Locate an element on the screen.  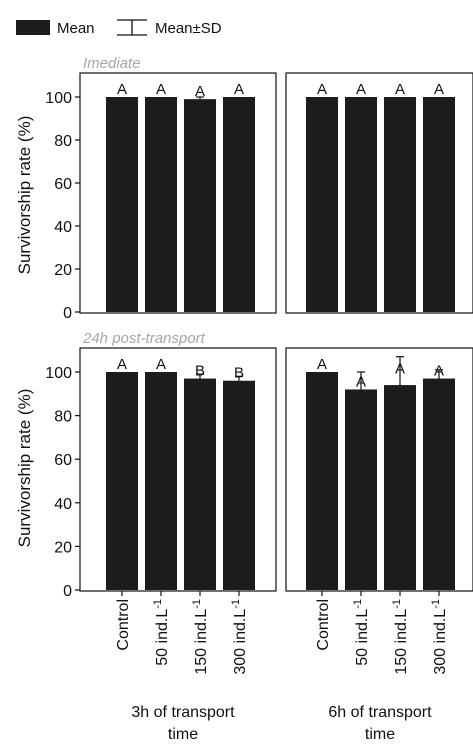
group-label-3h: 3h of transport time is located at coordinates (183, 723).